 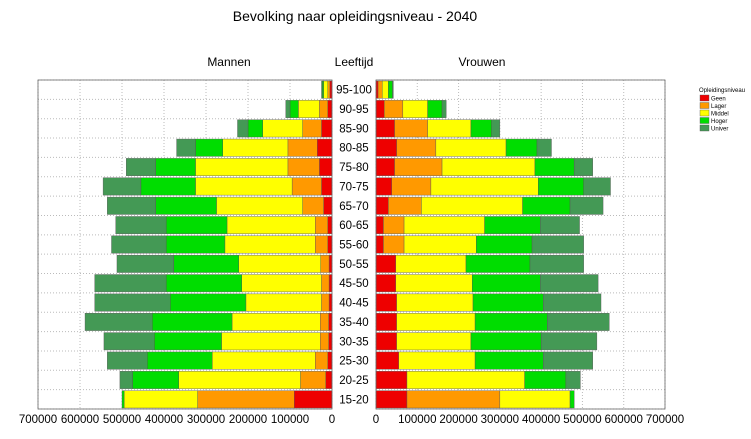 What do you see at coordinates (203, 283) in the screenshot?
I see `men-bar-45-50-hoger` at bounding box center [203, 283].